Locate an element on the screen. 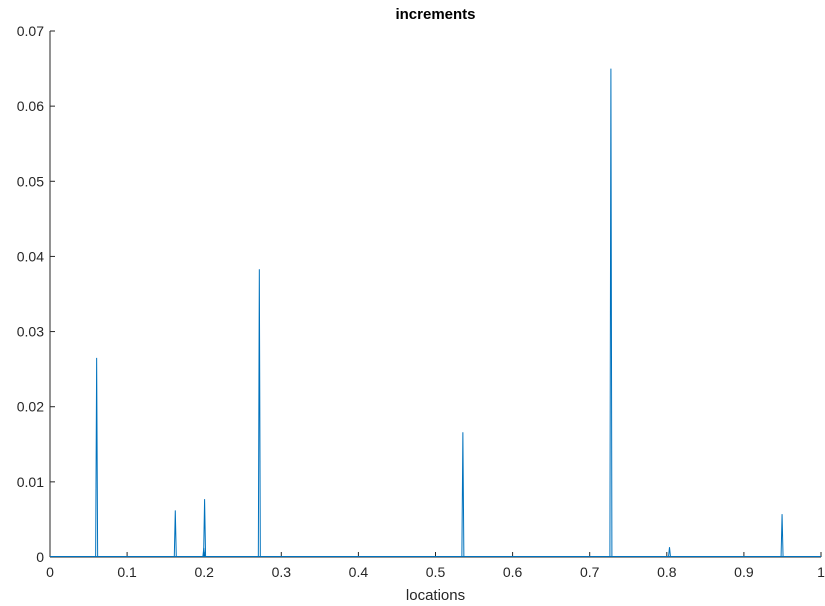  y-tick-label: 0.02 is located at coordinates (30, 407).